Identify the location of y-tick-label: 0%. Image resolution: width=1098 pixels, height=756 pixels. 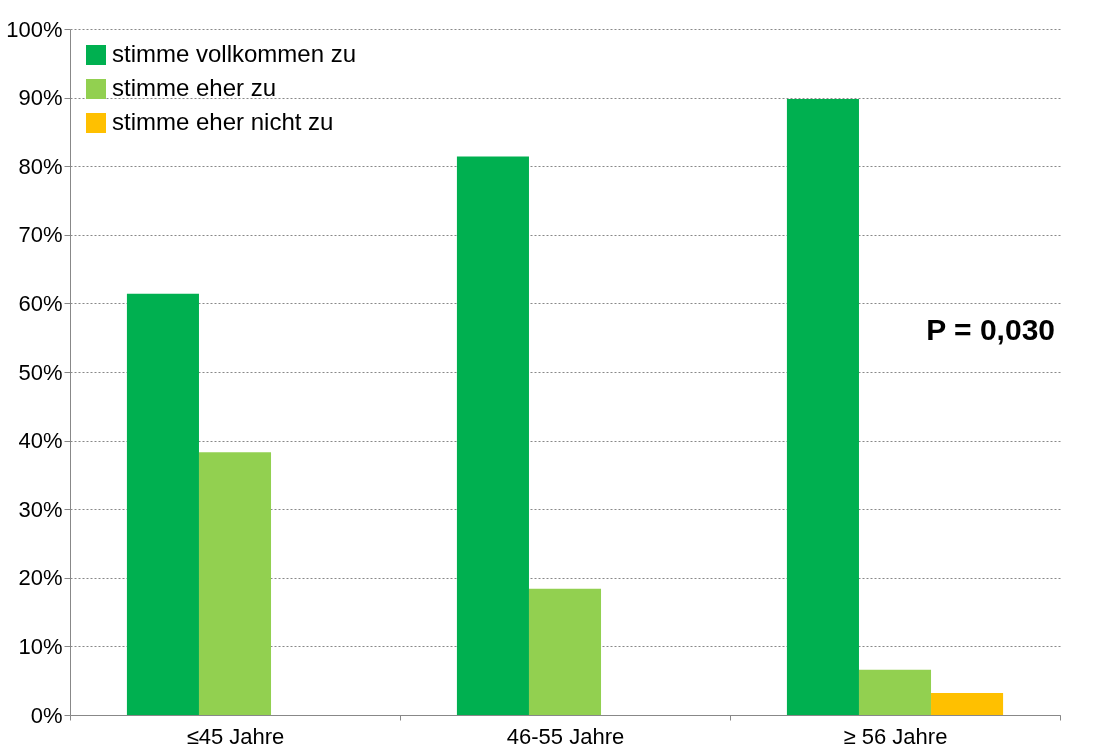
(46, 715).